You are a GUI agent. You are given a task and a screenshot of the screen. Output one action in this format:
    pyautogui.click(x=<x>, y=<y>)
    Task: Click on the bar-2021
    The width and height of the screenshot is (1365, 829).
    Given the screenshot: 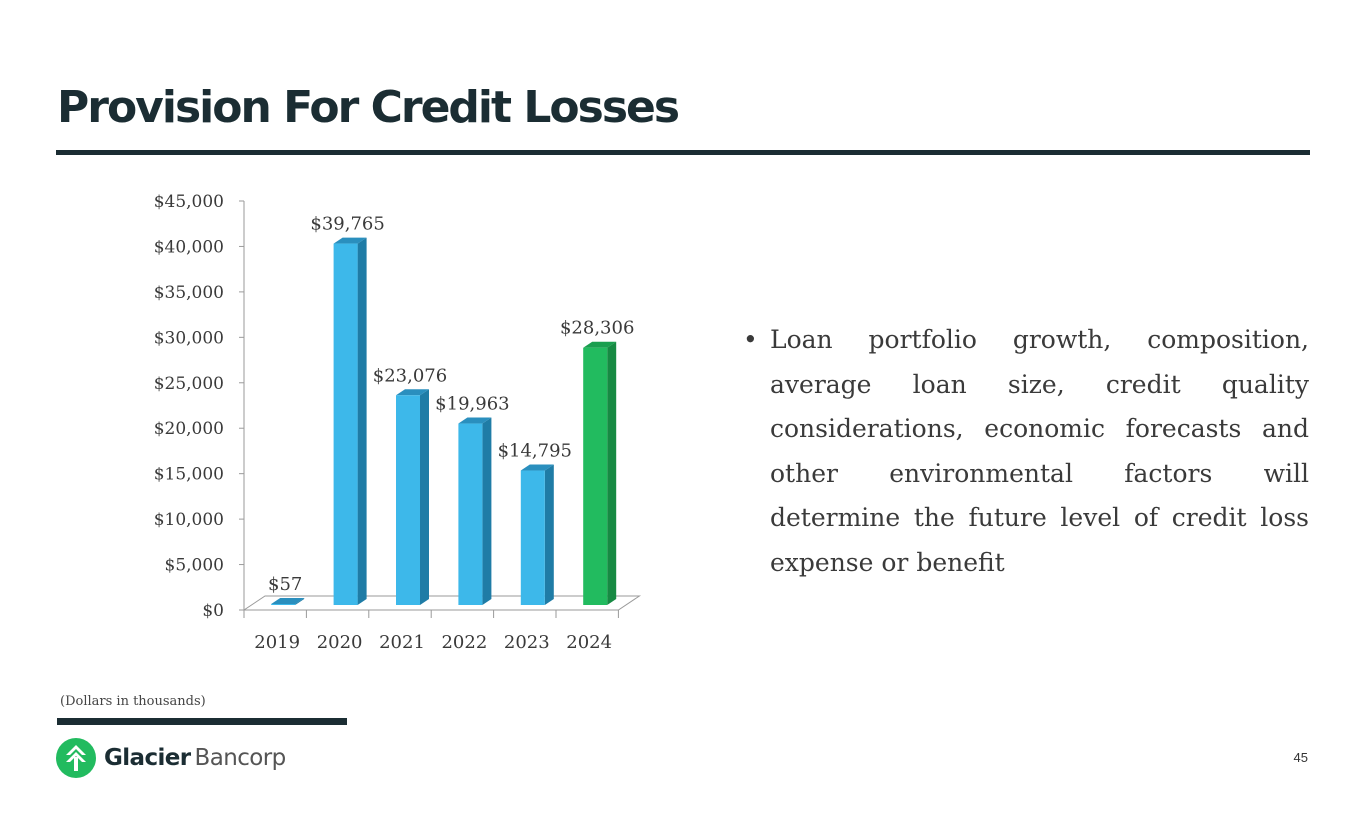 What is the action you would take?
    pyautogui.click(x=412, y=497)
    